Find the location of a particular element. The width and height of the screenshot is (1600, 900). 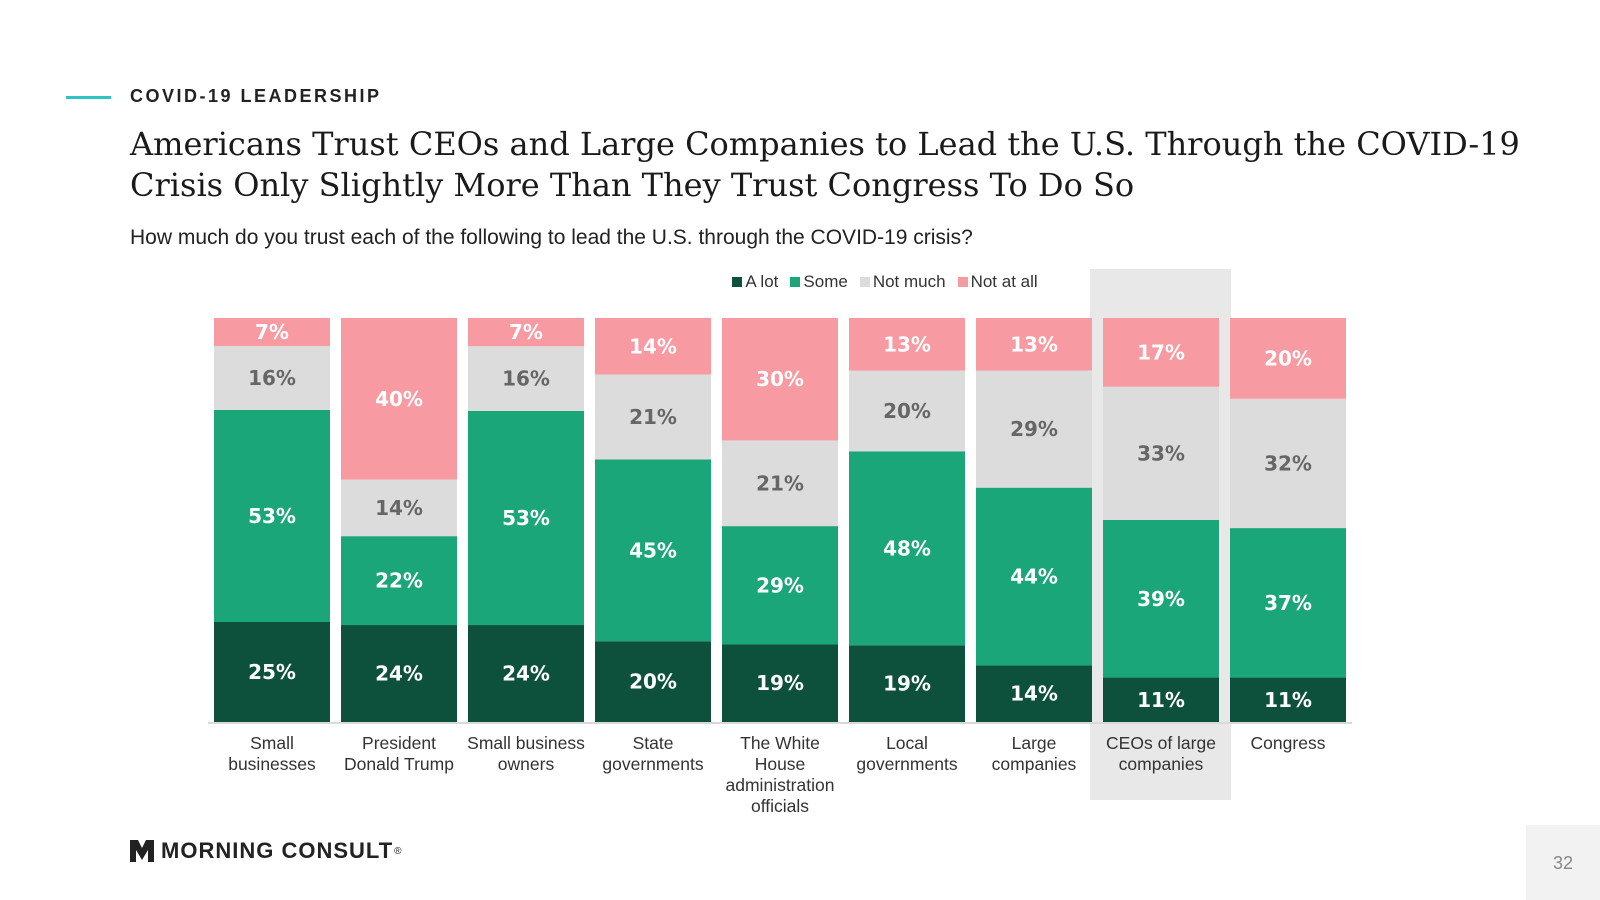

data-label: 17% is located at coordinates (1161, 352).